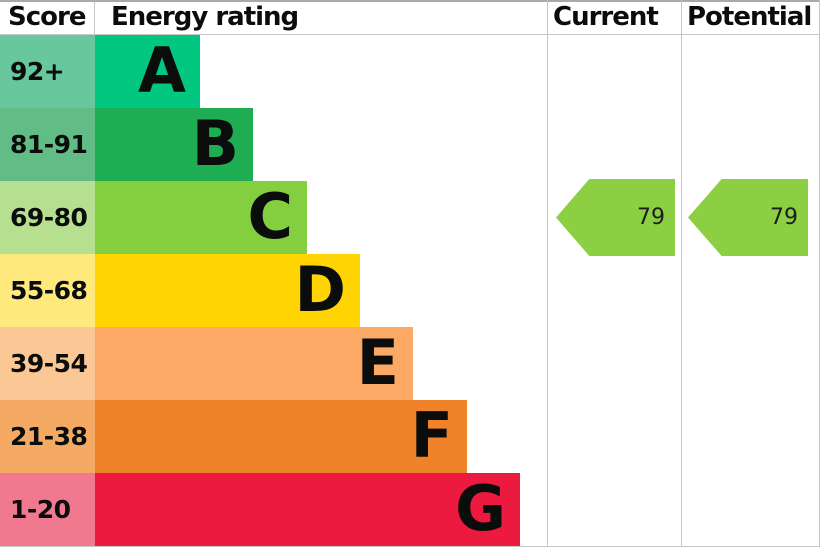 This screenshot has width=820, height=547. What do you see at coordinates (174, 144) in the screenshot?
I see `band-bar-b: B` at bounding box center [174, 144].